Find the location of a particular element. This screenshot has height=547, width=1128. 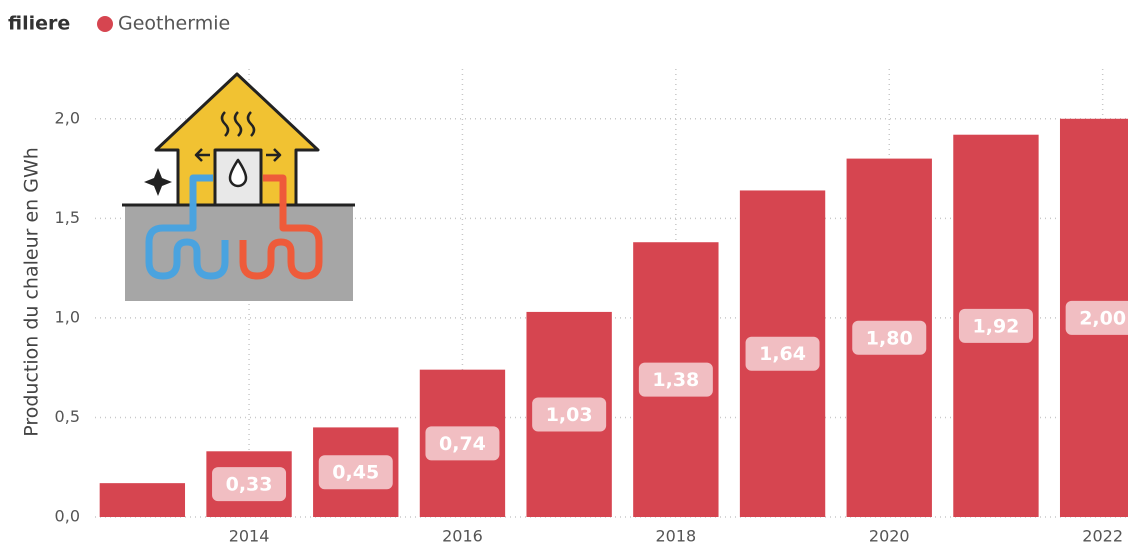

x-tick-label: 2022 is located at coordinates (1102, 536).